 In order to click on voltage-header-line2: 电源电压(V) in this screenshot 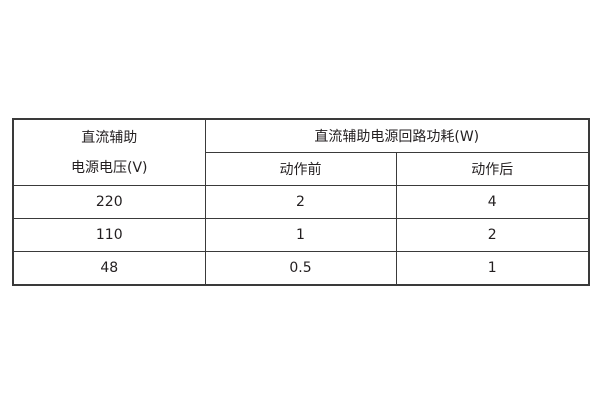, I will do `click(109, 167)`.